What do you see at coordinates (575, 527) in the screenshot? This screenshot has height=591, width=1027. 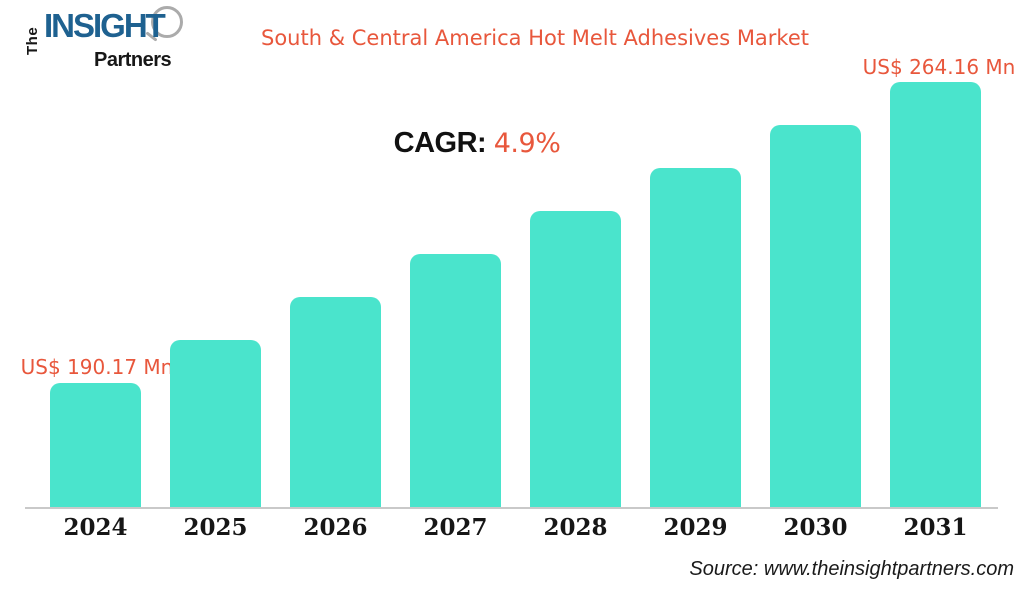 I see `x-tick-label-2028: 2028` at bounding box center [575, 527].